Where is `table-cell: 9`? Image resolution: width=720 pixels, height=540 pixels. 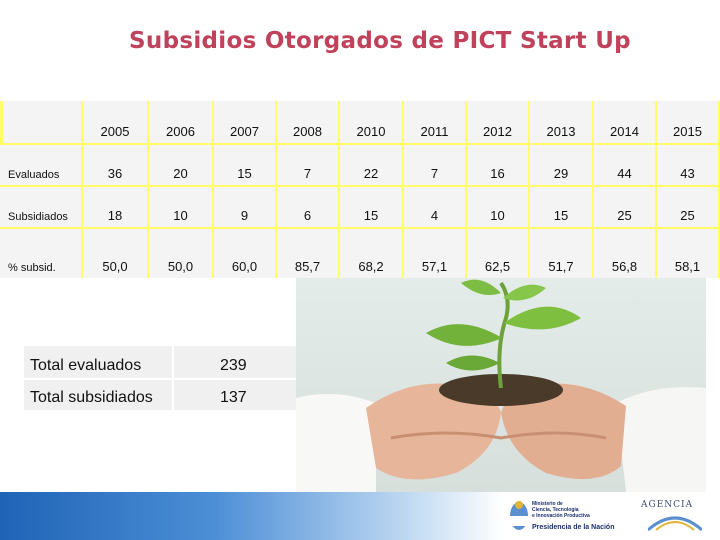 table-cell: 9 is located at coordinates (244, 207).